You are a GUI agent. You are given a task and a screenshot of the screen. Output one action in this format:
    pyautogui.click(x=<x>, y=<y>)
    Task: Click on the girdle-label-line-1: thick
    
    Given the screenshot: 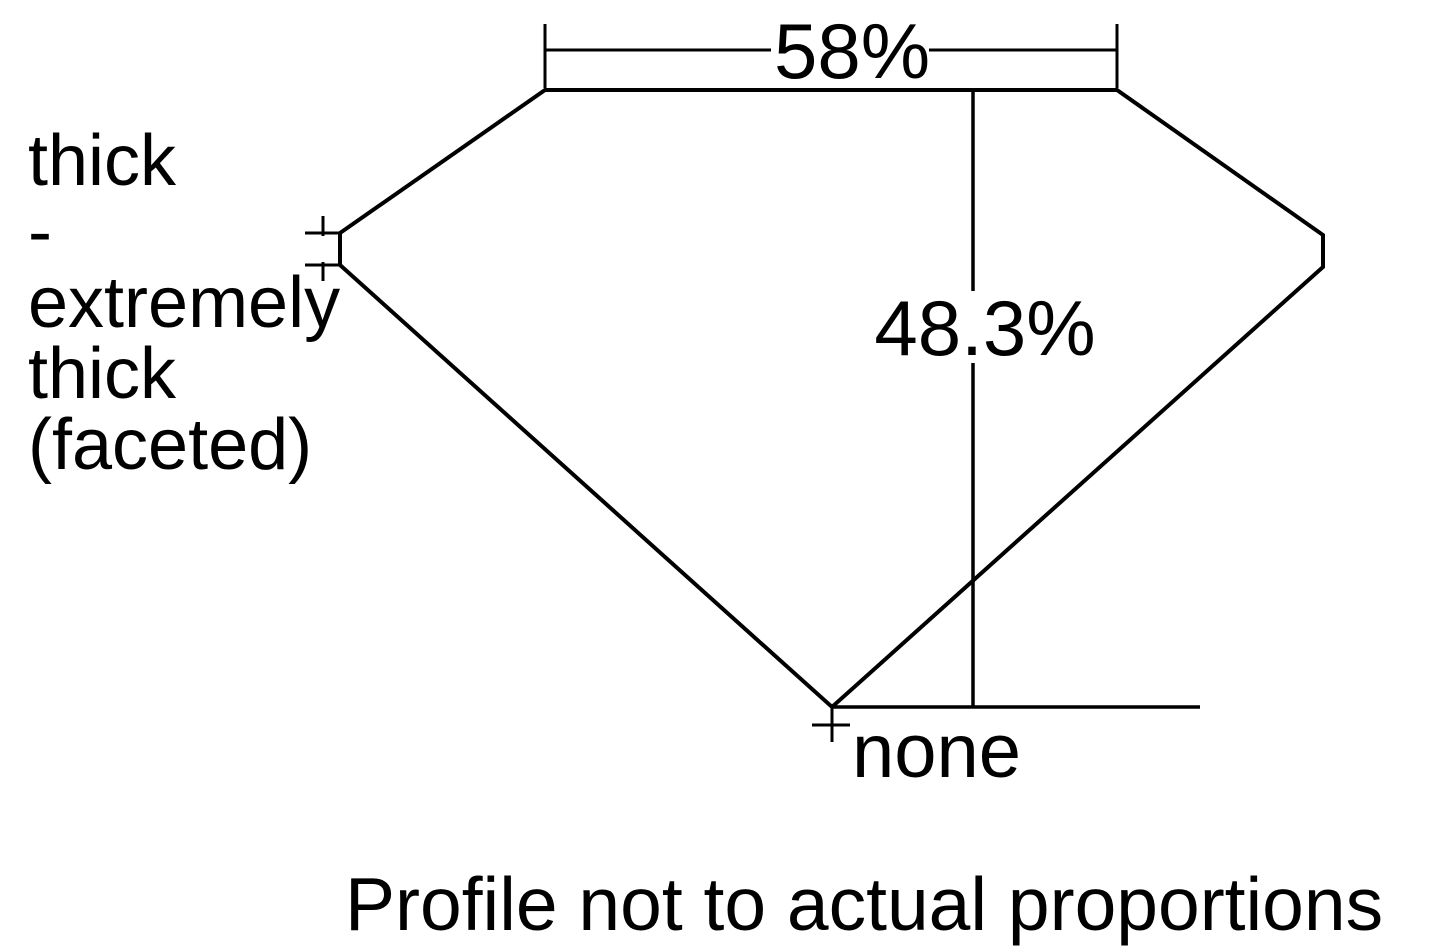 What is the action you would take?
    pyautogui.click(x=102, y=161)
    